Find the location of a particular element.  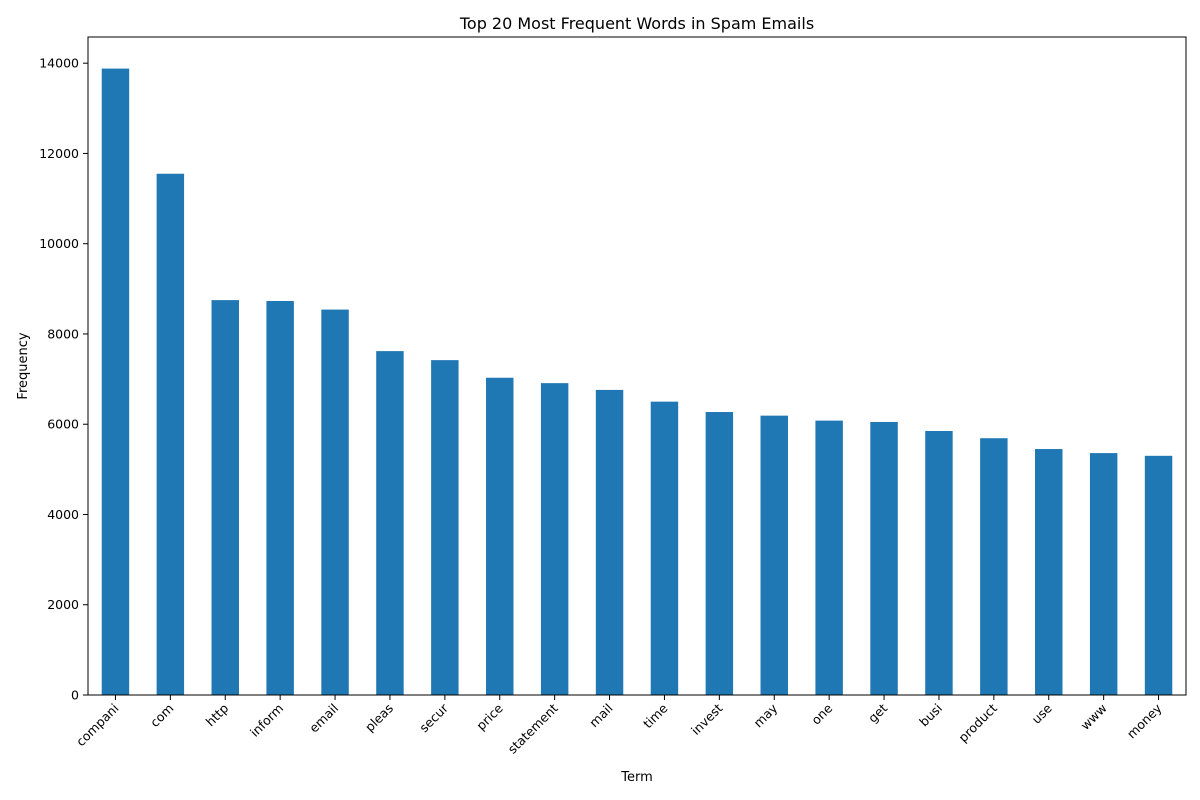

bar-price is located at coordinates (500, 536).